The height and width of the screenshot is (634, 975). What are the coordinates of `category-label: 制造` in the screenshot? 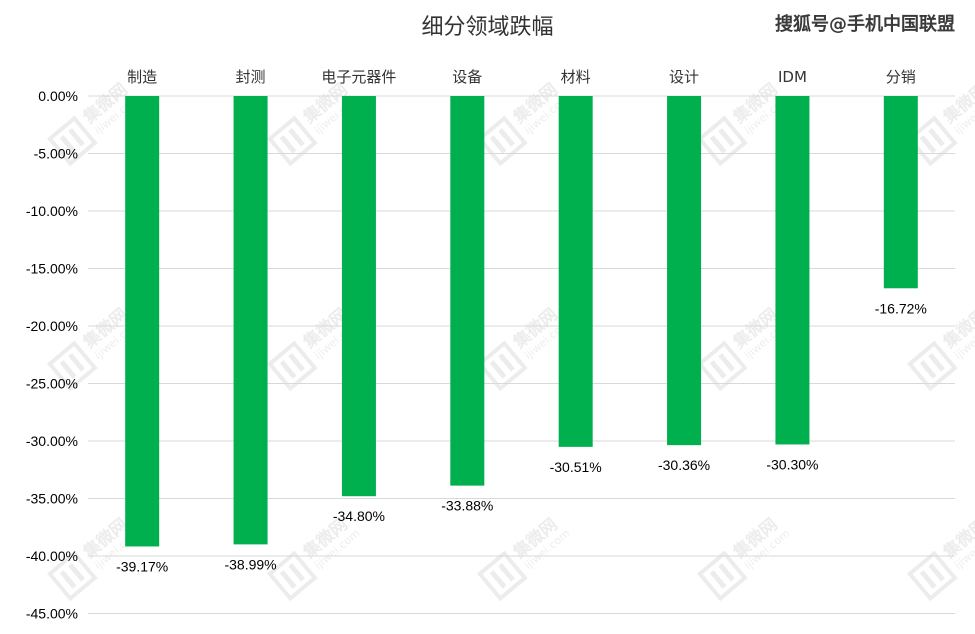 It's located at (142, 77).